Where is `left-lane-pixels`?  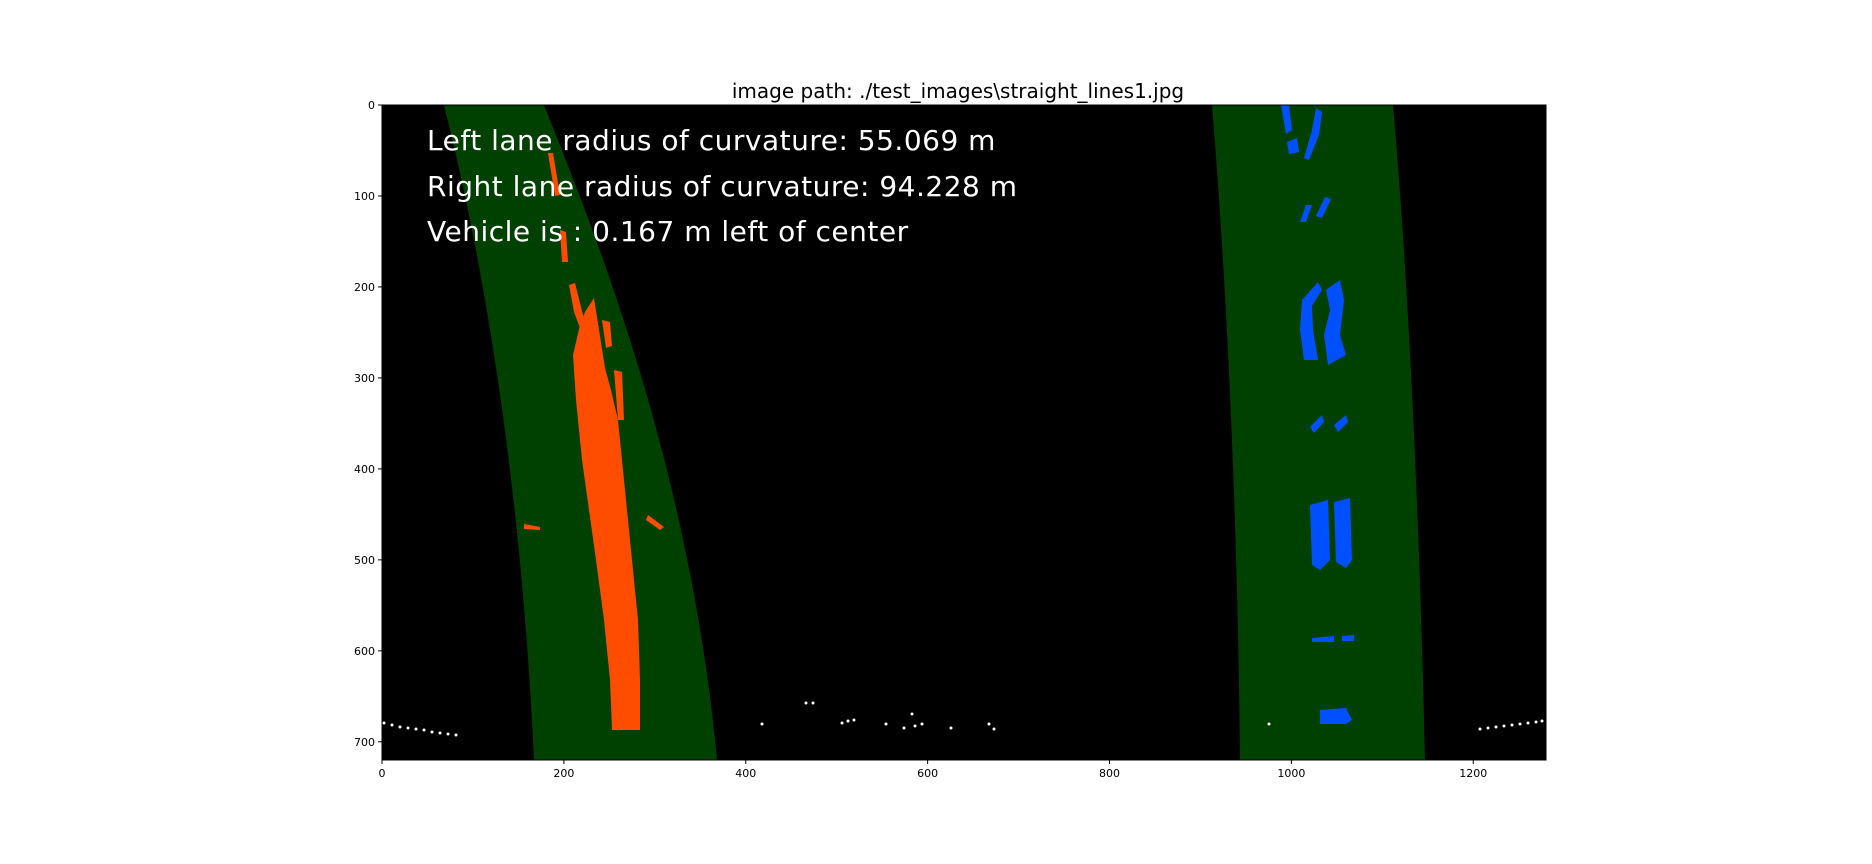 left-lane-pixels is located at coordinates (594, 441).